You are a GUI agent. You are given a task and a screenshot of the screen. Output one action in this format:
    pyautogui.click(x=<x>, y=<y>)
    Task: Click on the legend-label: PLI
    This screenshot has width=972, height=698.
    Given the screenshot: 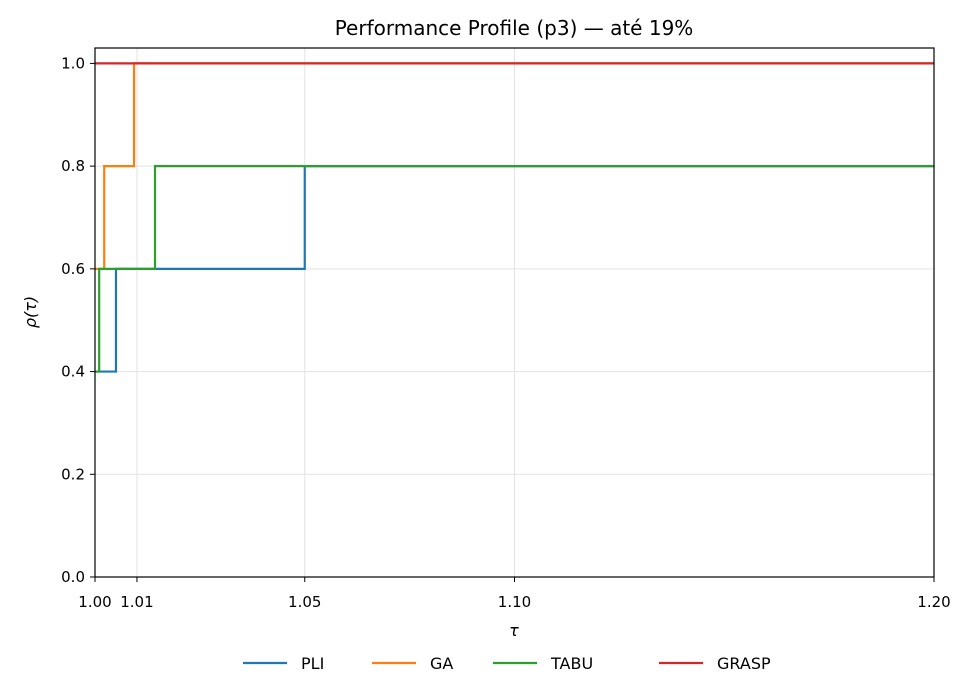 What is the action you would take?
    pyautogui.click(x=312, y=663)
    